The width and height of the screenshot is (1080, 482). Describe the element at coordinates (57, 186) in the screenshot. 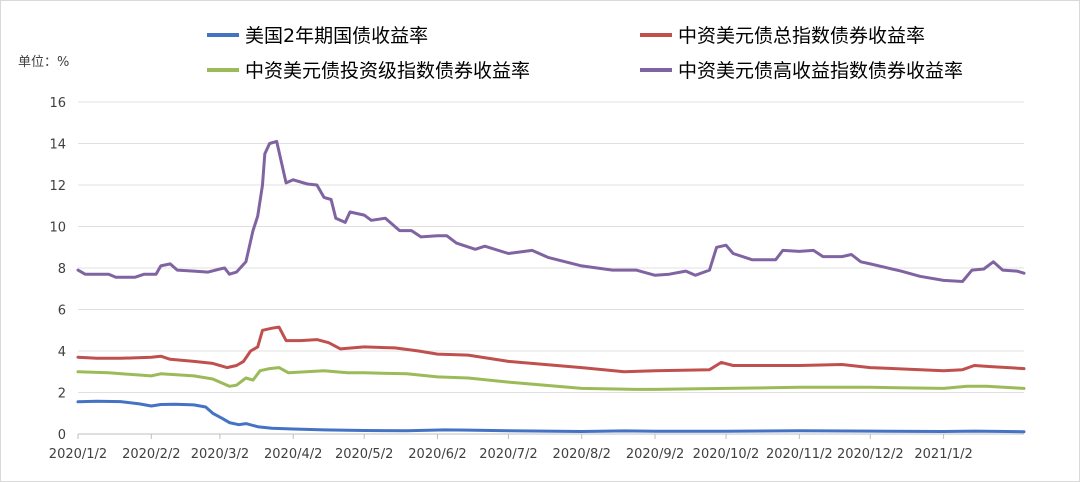

I see `y-tick-label: 12` at that location.